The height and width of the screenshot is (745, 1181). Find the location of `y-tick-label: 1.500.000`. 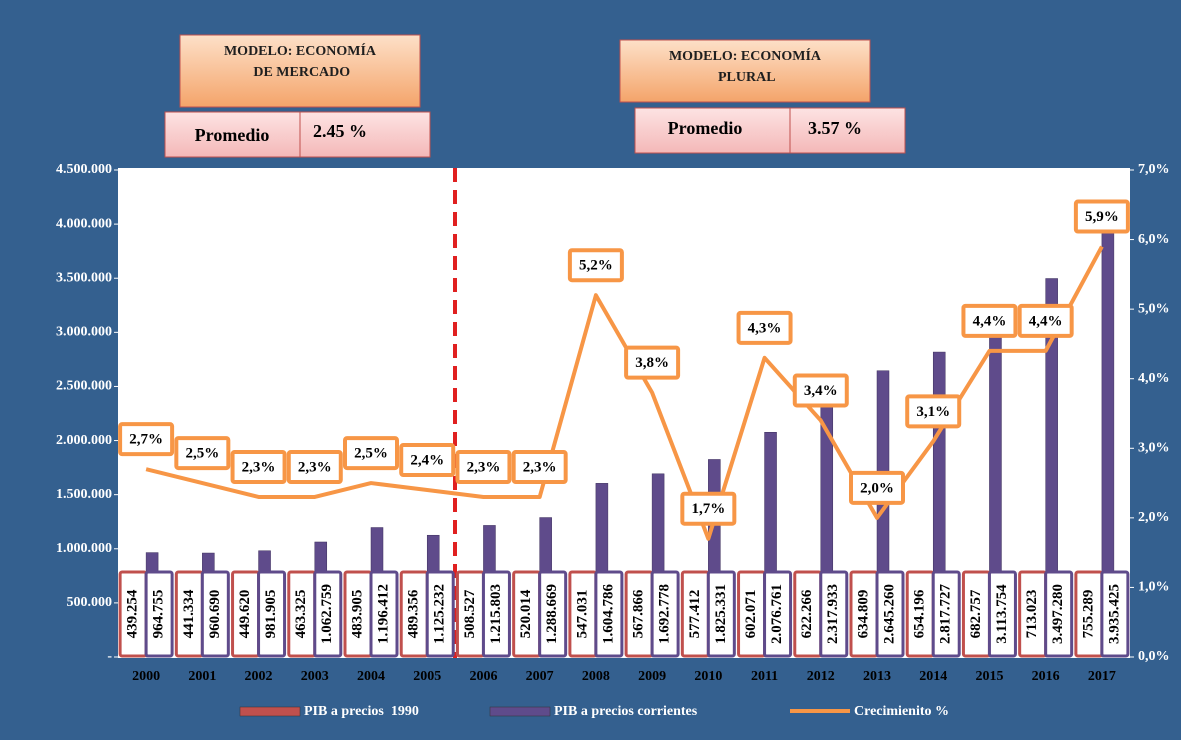

y-tick-label: 1.500.000 is located at coordinates (84, 494).